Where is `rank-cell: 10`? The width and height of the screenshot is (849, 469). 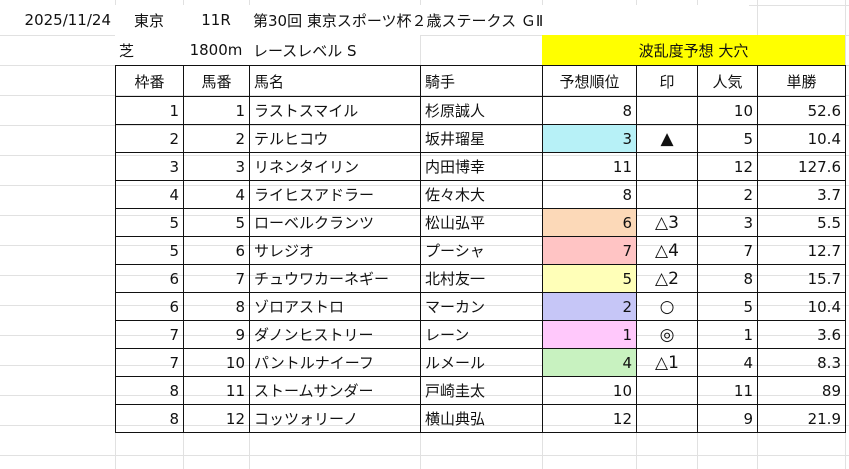 rank-cell: 10 is located at coordinates (589, 390).